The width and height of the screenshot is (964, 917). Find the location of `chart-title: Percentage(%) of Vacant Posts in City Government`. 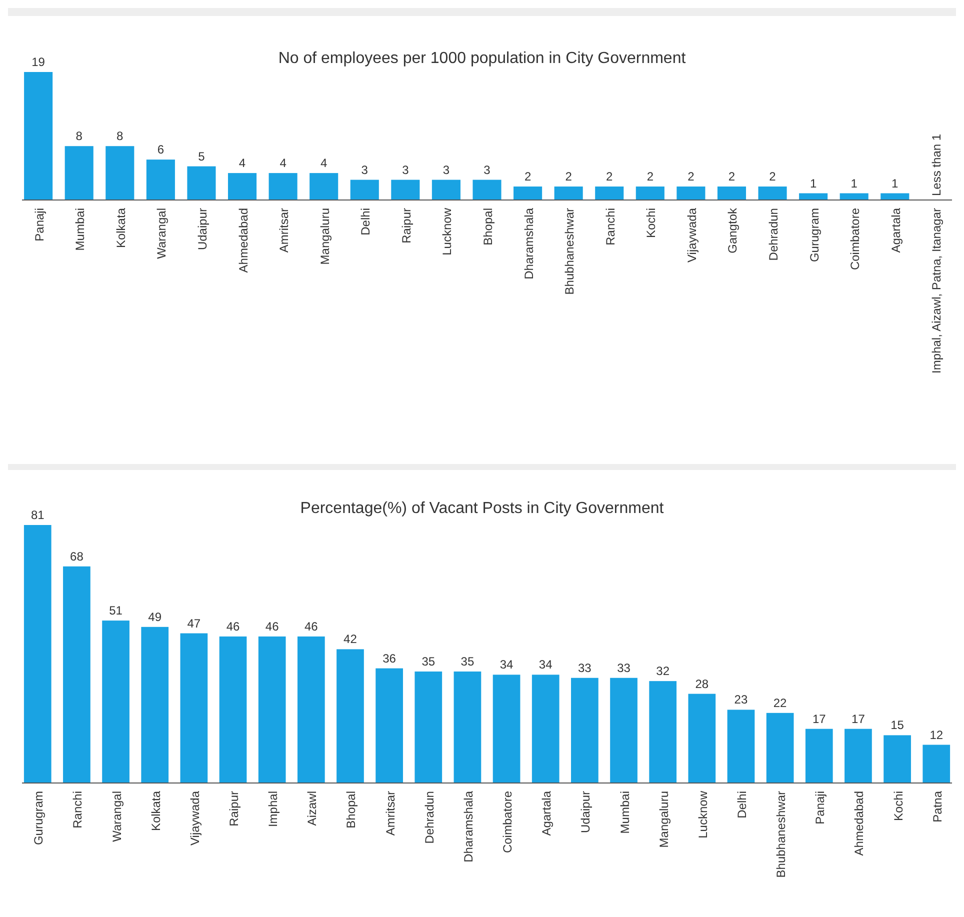

chart-title: Percentage(%) of Vacant Posts in City Government is located at coordinates (482, 508).